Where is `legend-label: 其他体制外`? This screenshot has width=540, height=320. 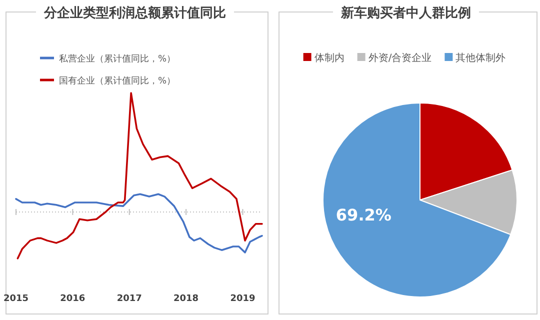 legend-label: 其他体制外 is located at coordinates (481, 58).